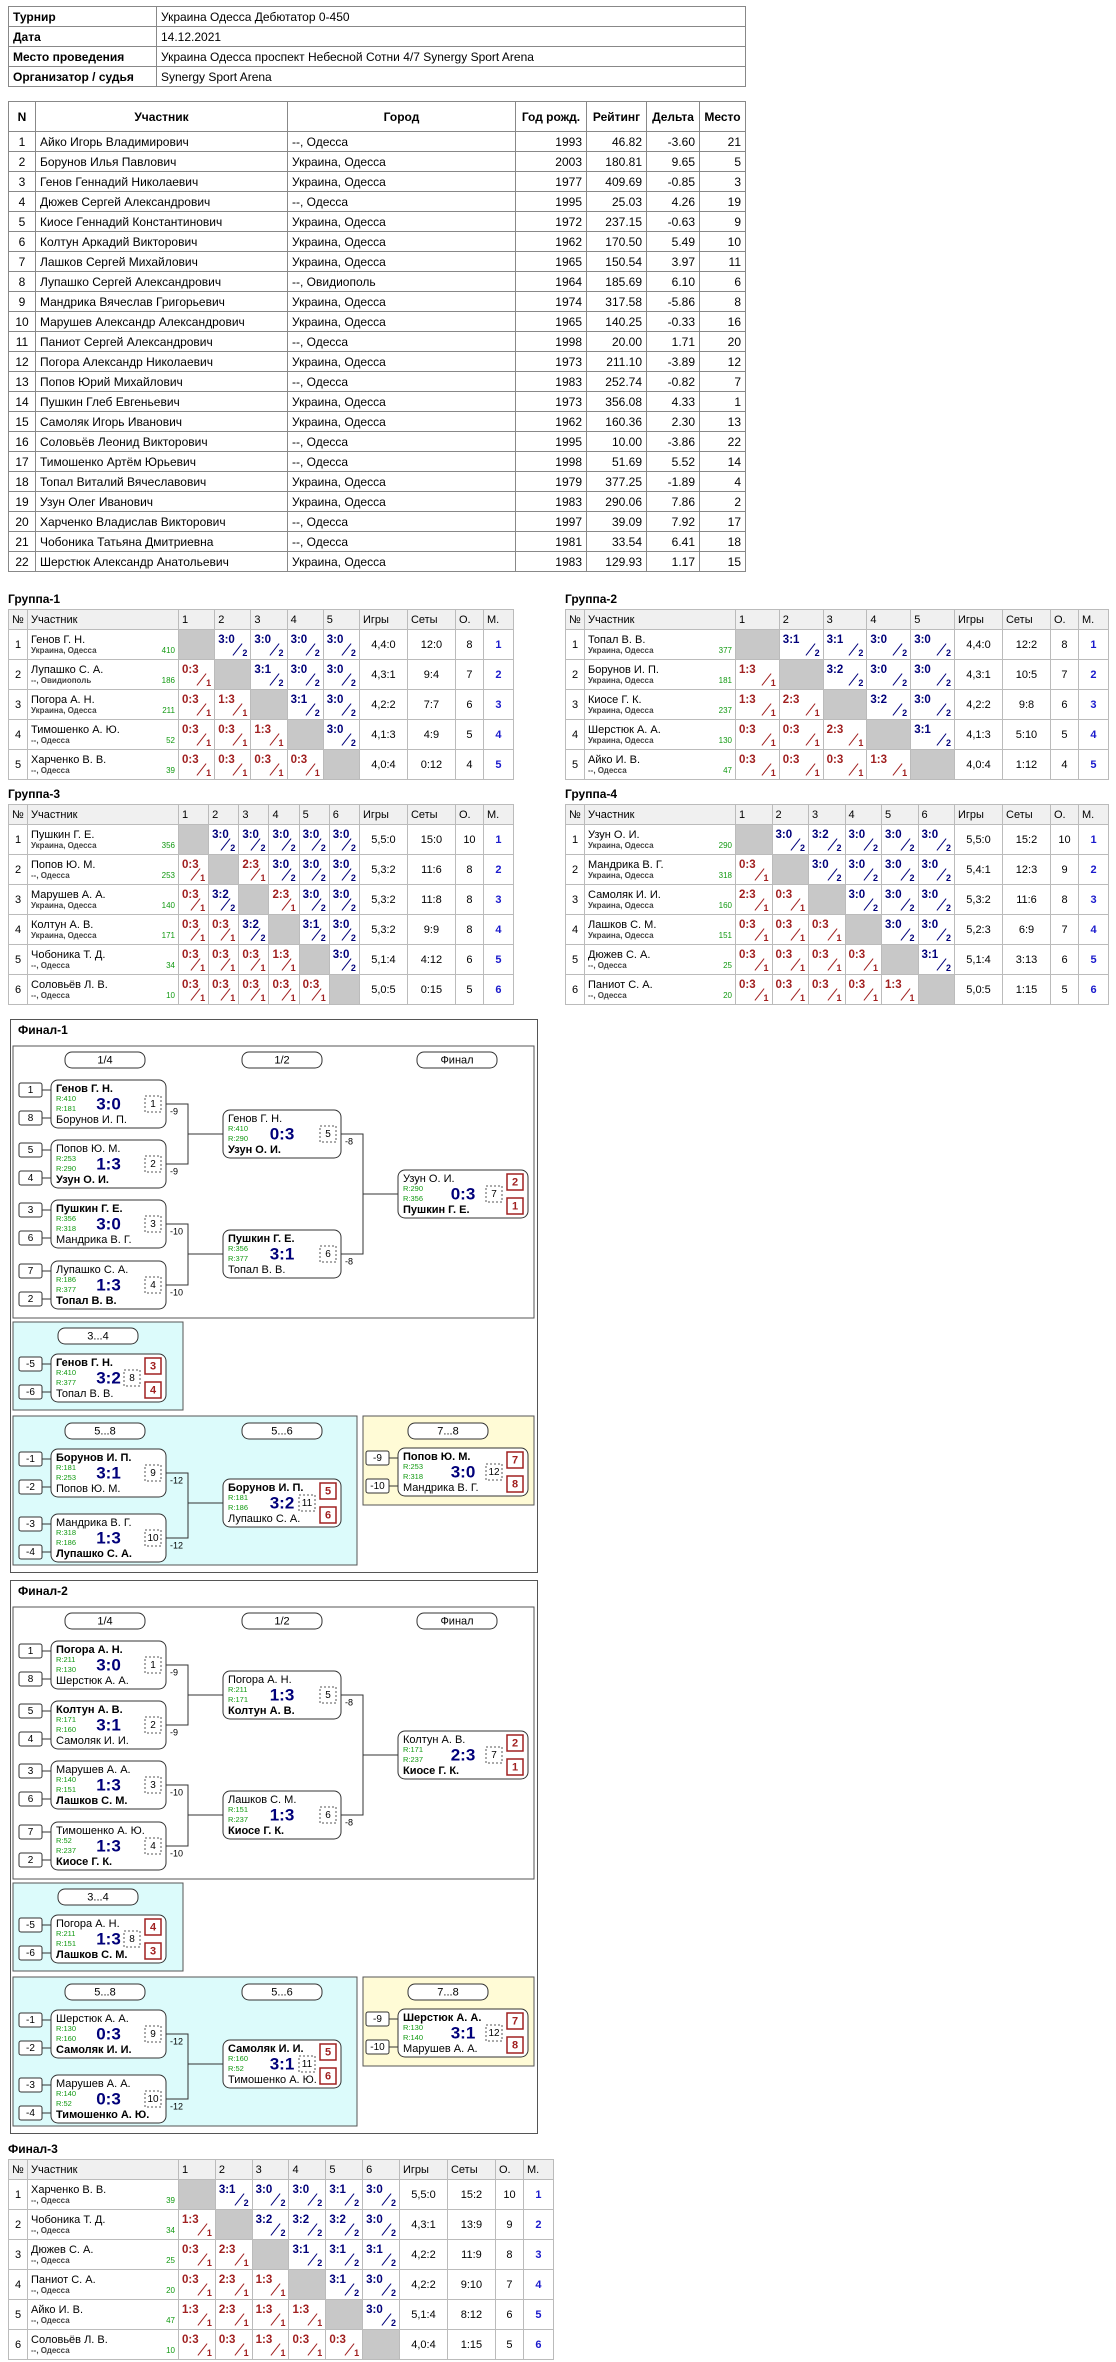  Describe the element at coordinates (673, 541) in the screenshot. I see `participant-cell: 6.41` at that location.